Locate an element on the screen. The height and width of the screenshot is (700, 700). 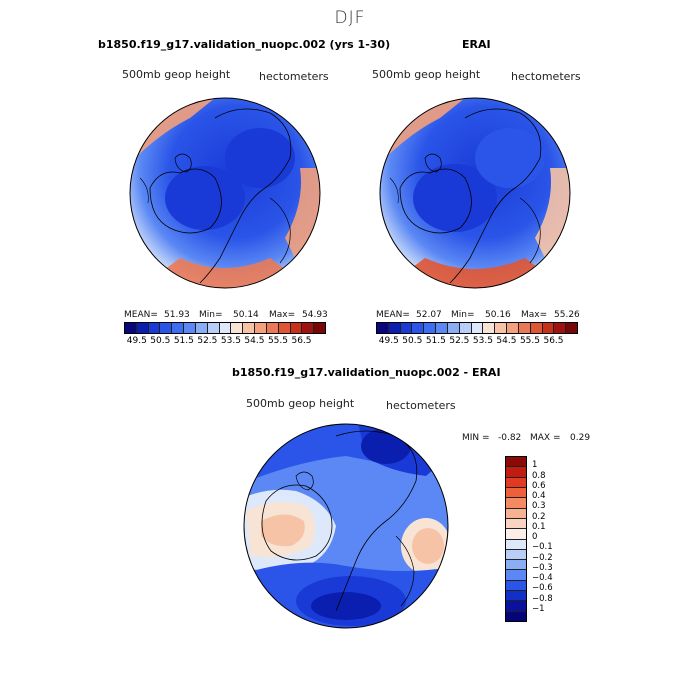
panel1-min-label: Min= is located at coordinates (211, 315).